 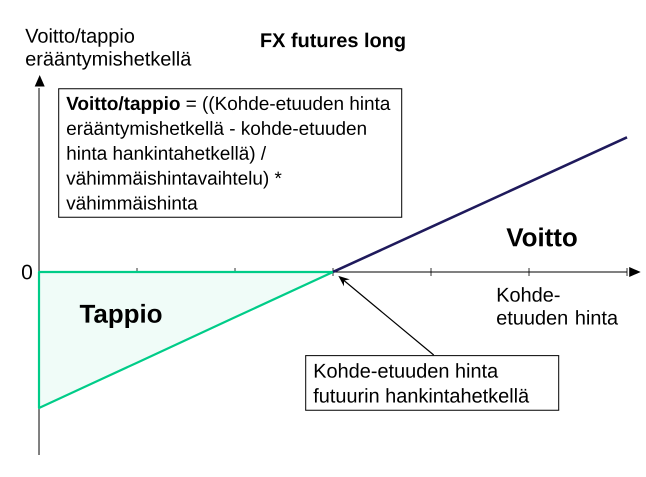 I want to click on chart-title: FX futures long, so click(x=333, y=42).